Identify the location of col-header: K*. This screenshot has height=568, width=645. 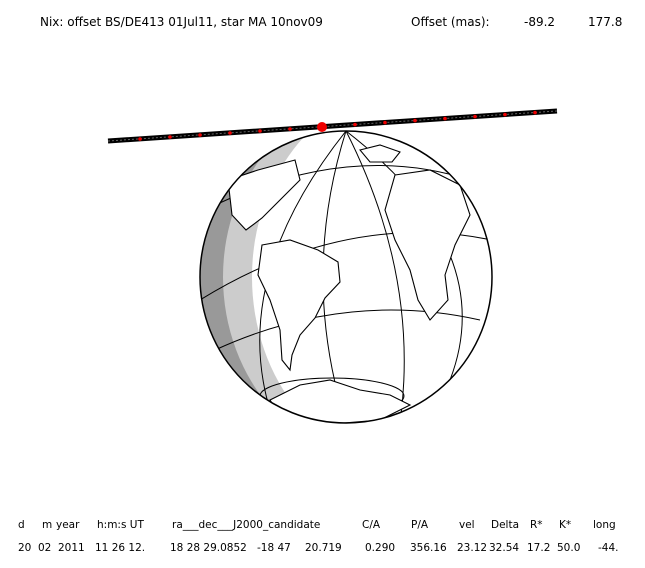
(565, 525).